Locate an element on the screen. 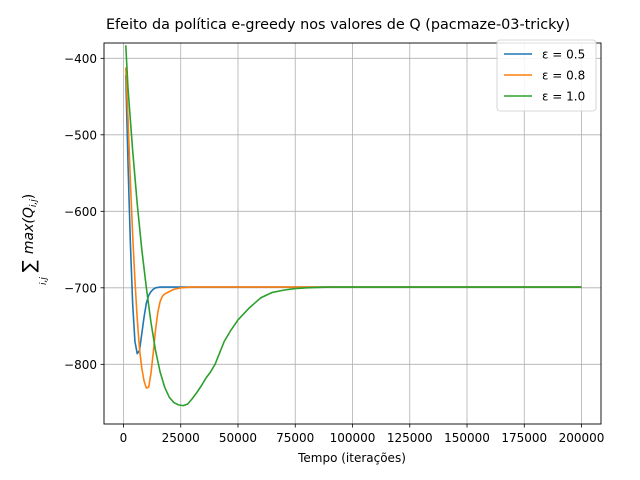  svg-text:∑max(Qi,j): ∑ max(Qi,j) is located at coordinates (29, 233).